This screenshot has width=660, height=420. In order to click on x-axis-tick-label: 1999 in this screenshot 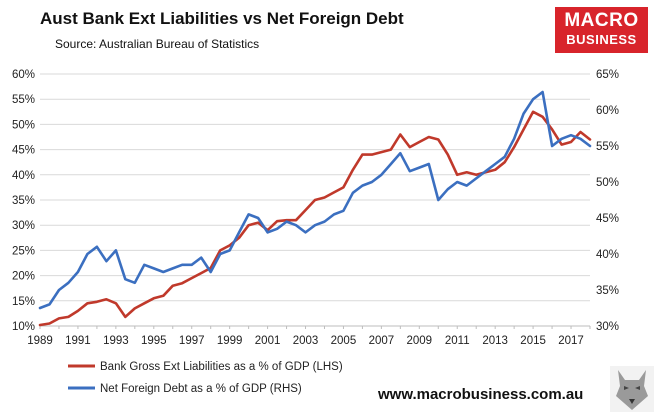, I will do `click(230, 341)`.